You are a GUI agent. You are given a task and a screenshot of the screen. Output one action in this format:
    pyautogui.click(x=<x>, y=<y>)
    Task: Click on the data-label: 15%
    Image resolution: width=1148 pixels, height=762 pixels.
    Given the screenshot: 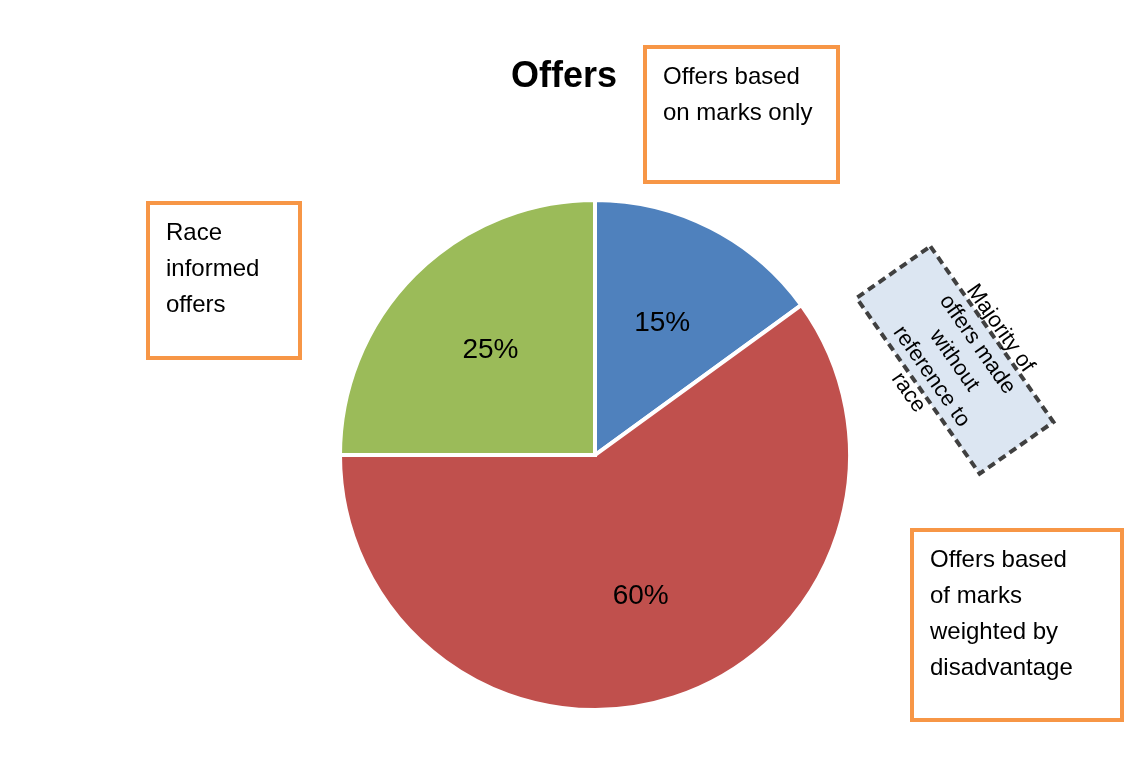 What is the action you would take?
    pyautogui.click(x=662, y=322)
    